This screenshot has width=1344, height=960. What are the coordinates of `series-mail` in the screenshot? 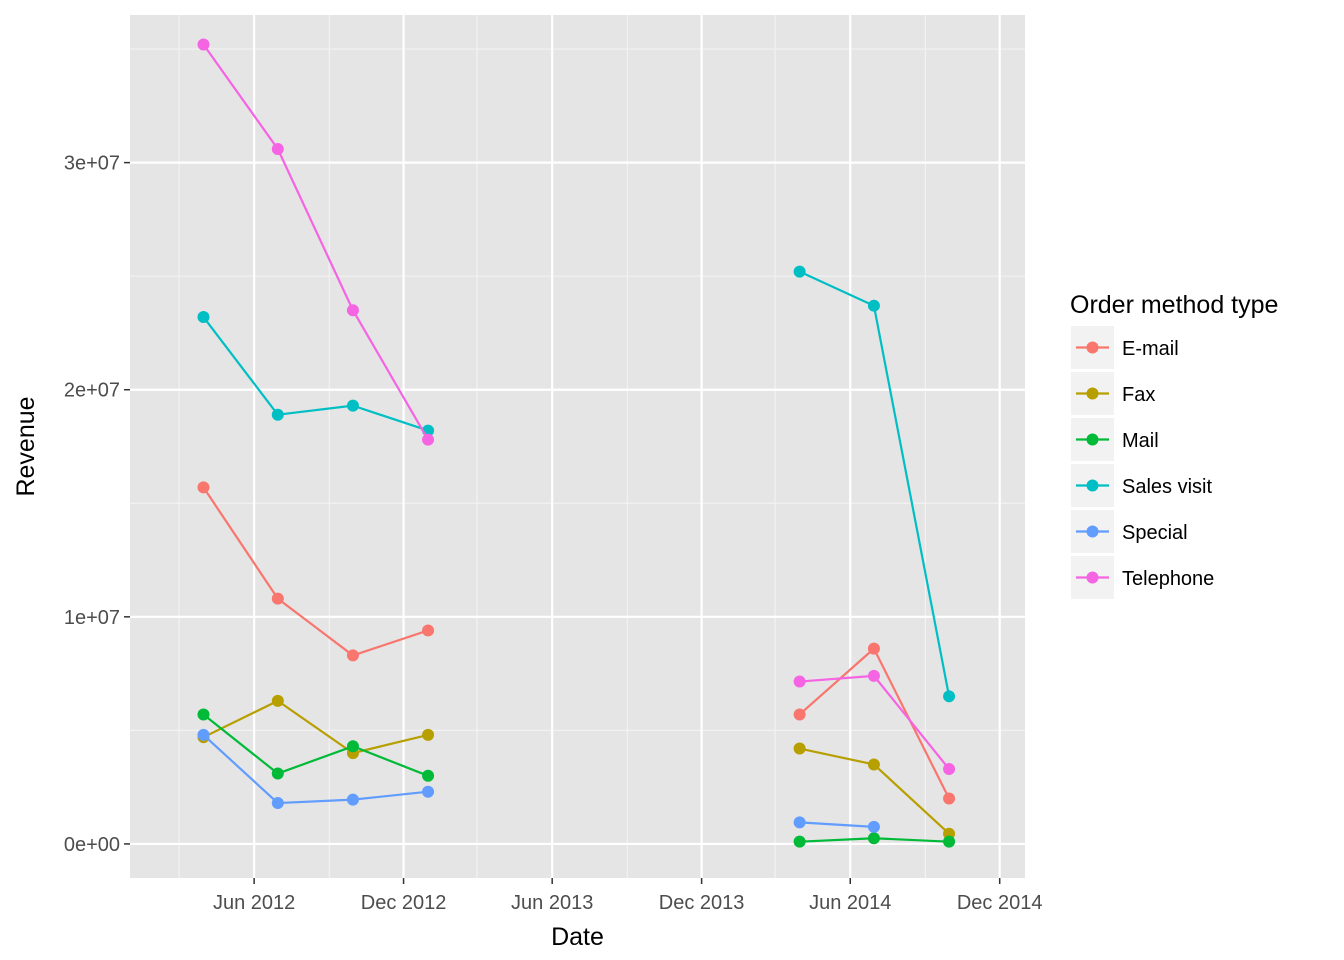 It's located at (576, 778).